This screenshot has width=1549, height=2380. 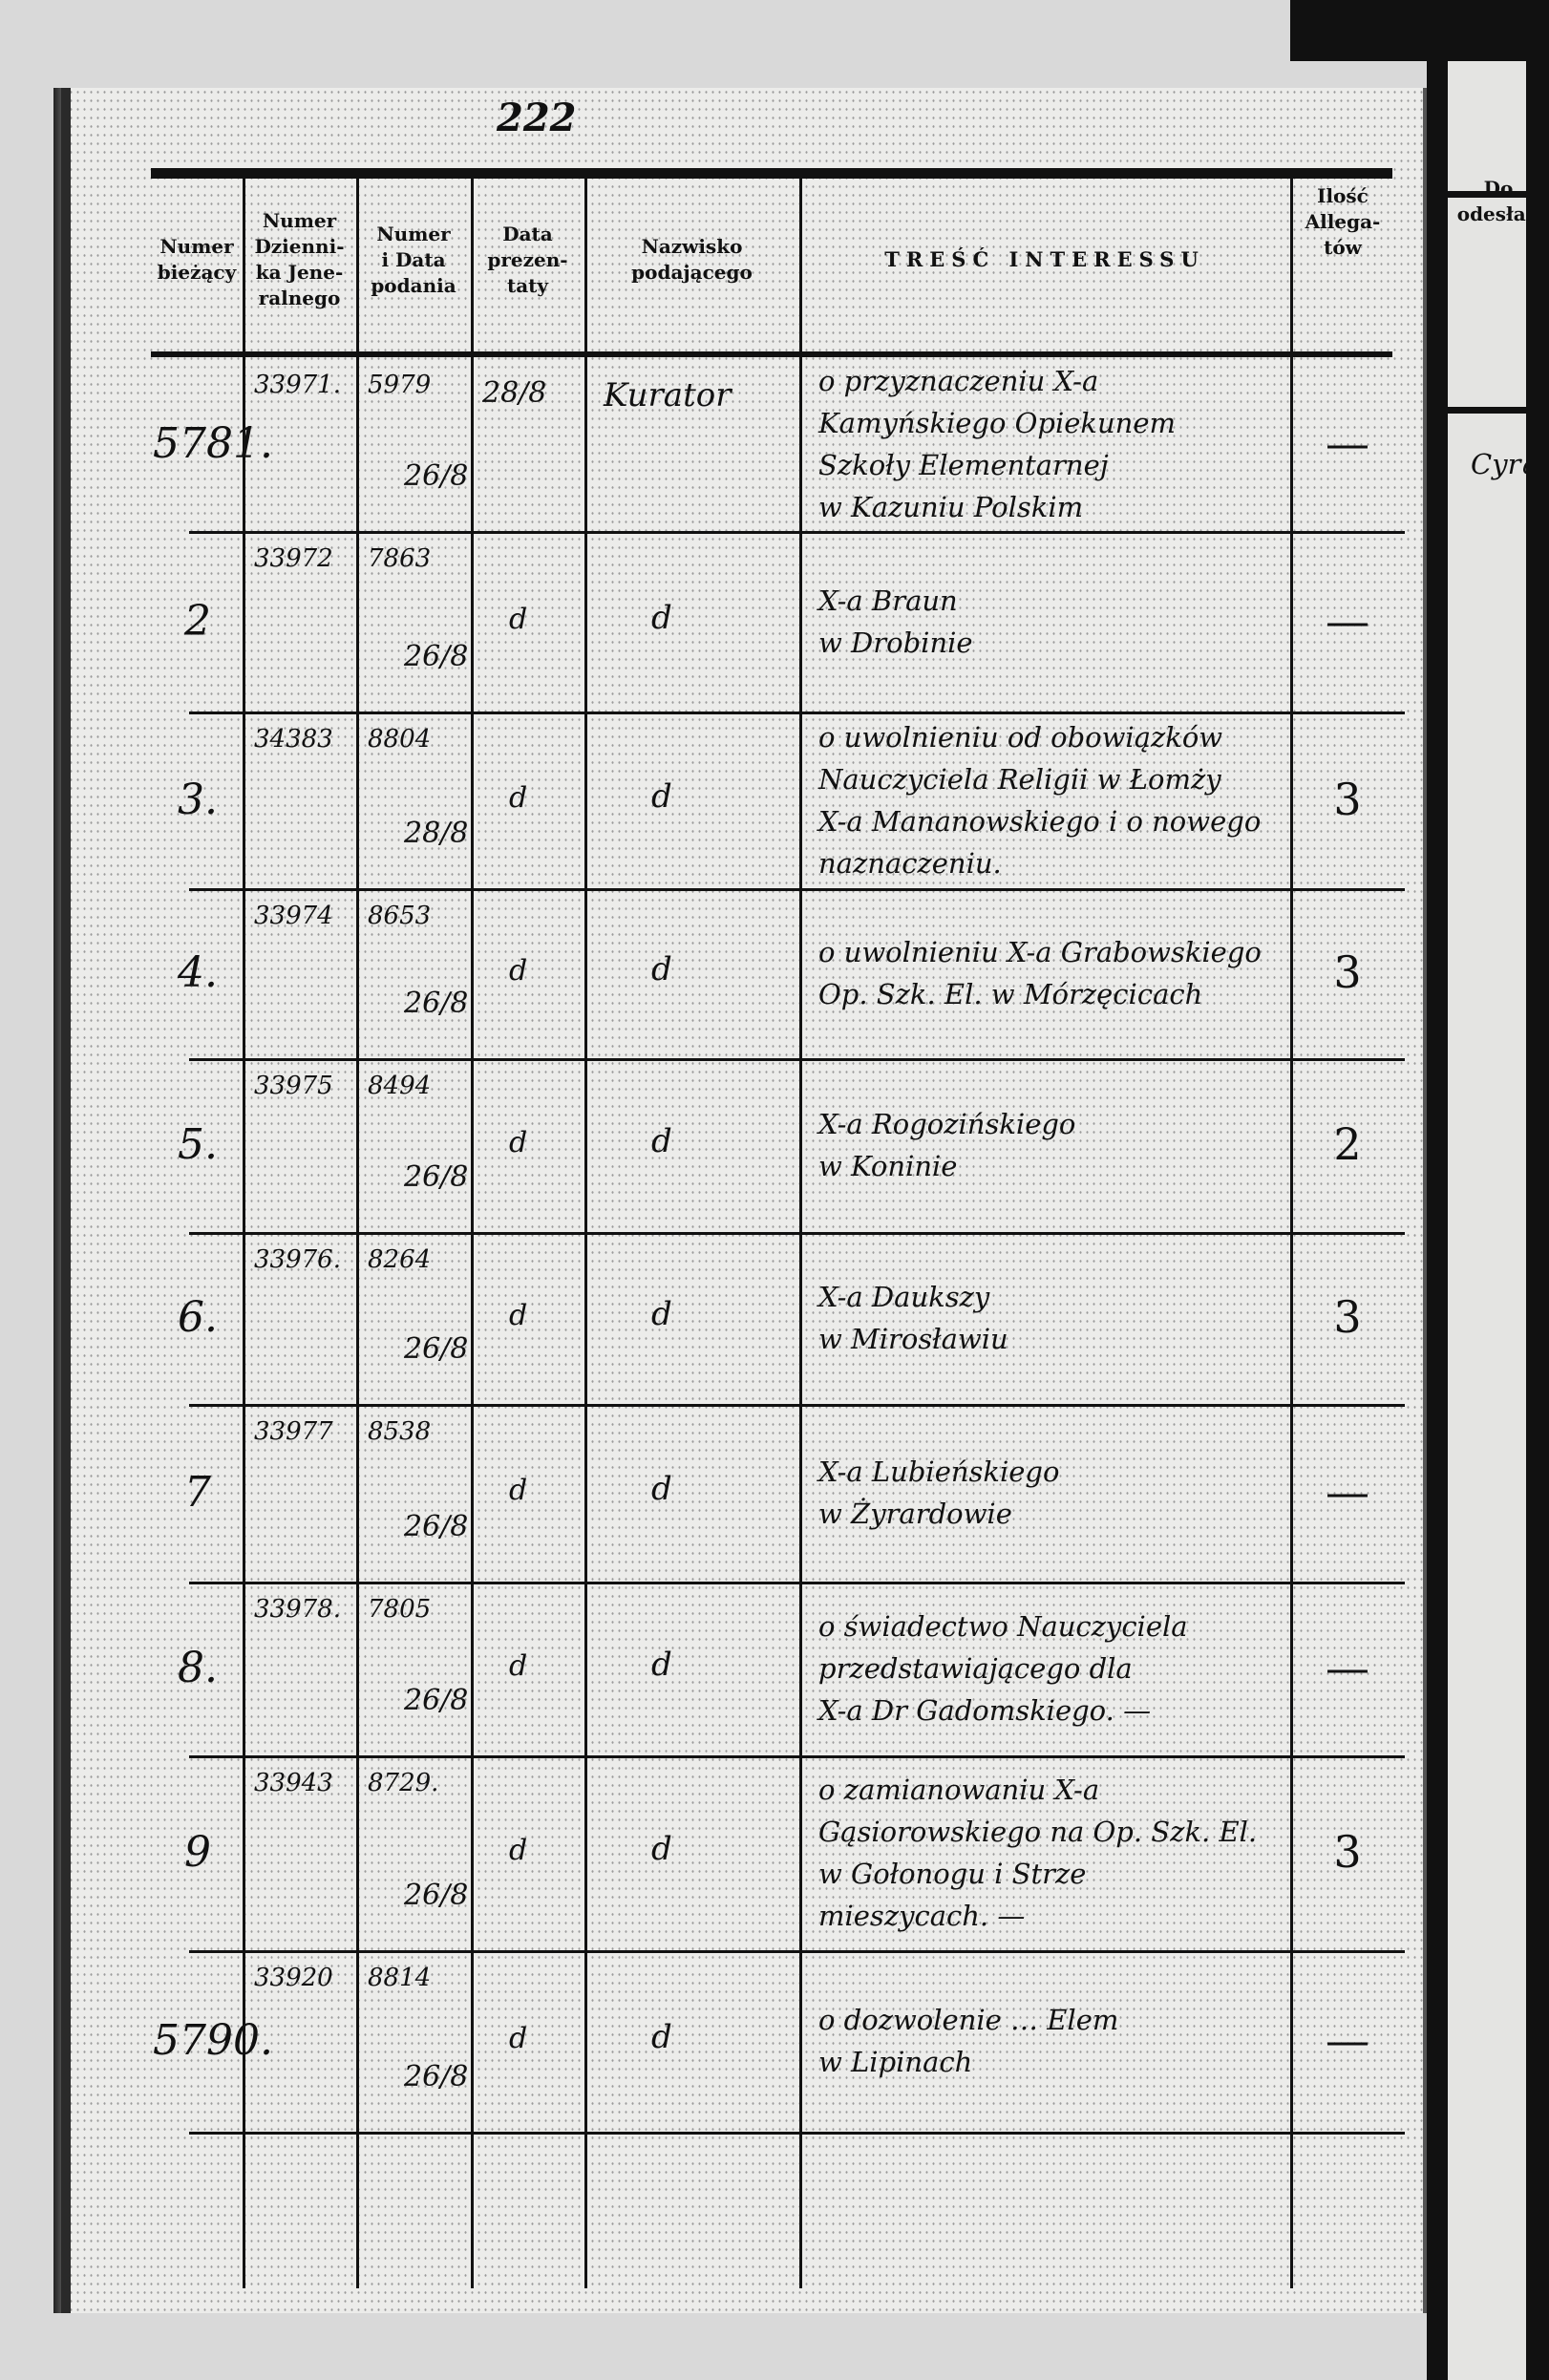 What do you see at coordinates (964, 465) in the screenshot?
I see `content-line: Szkoły Elementarnej` at bounding box center [964, 465].